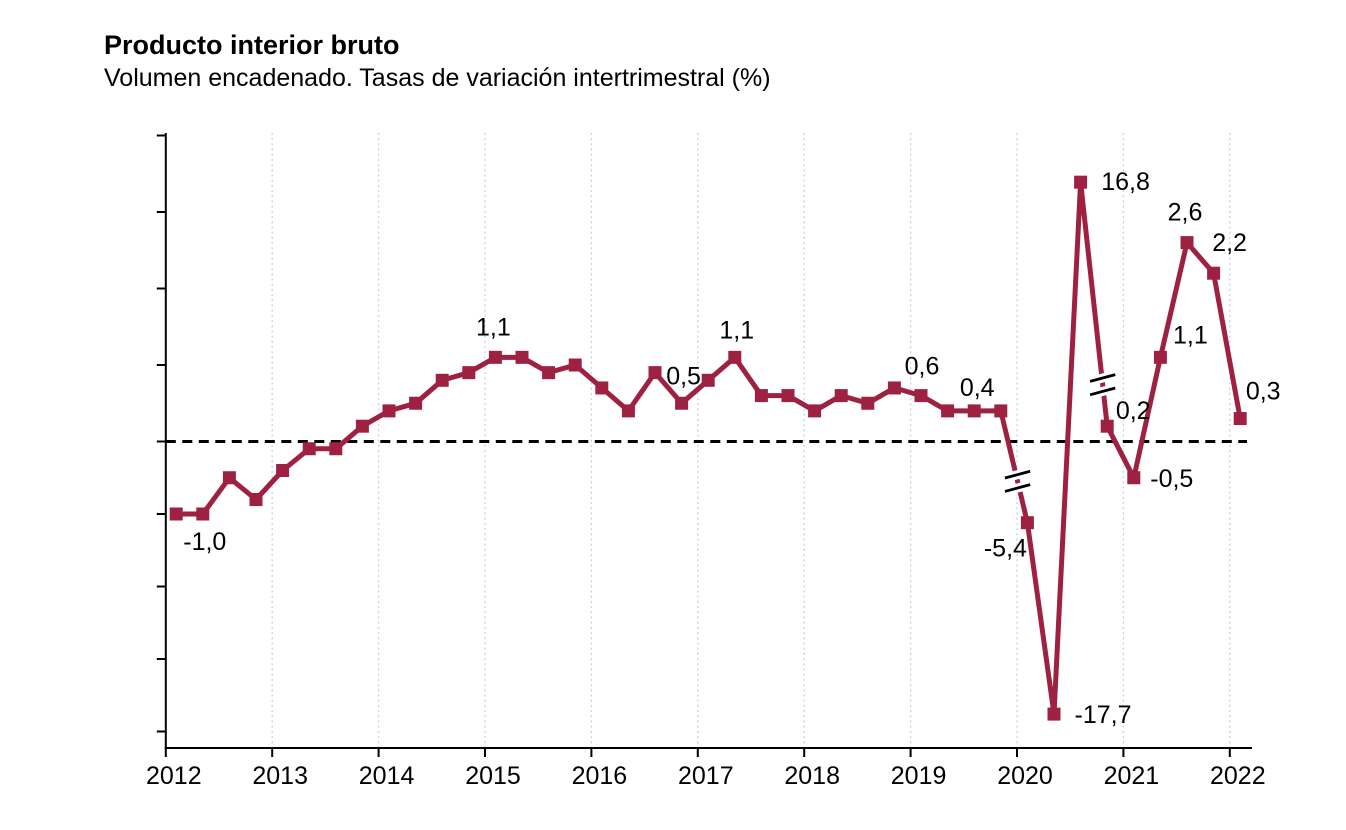 The width and height of the screenshot is (1346, 830). I want to click on data-point-label: 2,2, so click(1229, 243).